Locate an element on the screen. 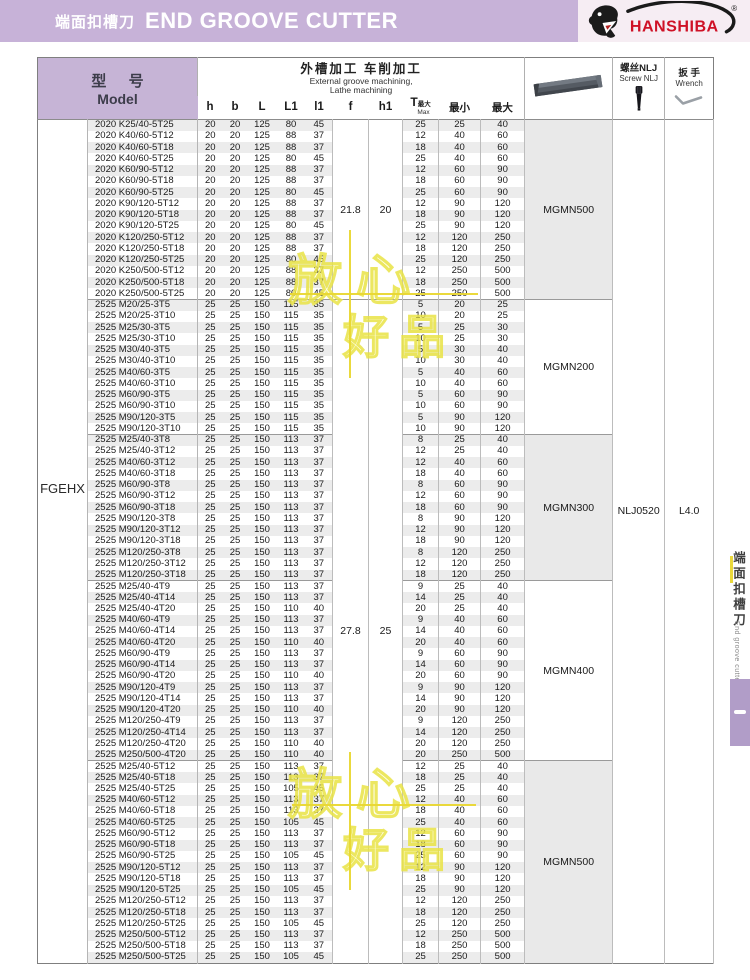 This screenshot has width=750, height=980. cell-T: 5 is located at coordinates (421, 304).